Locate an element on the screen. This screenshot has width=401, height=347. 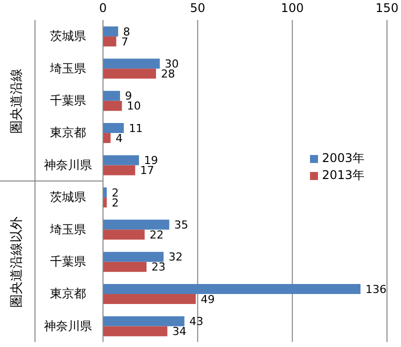
data-label: 49 is located at coordinates (207, 299).